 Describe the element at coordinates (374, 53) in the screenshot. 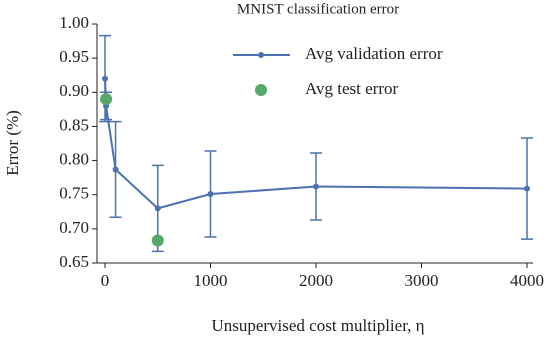

I see `legend-label: Avg validation error` at that location.